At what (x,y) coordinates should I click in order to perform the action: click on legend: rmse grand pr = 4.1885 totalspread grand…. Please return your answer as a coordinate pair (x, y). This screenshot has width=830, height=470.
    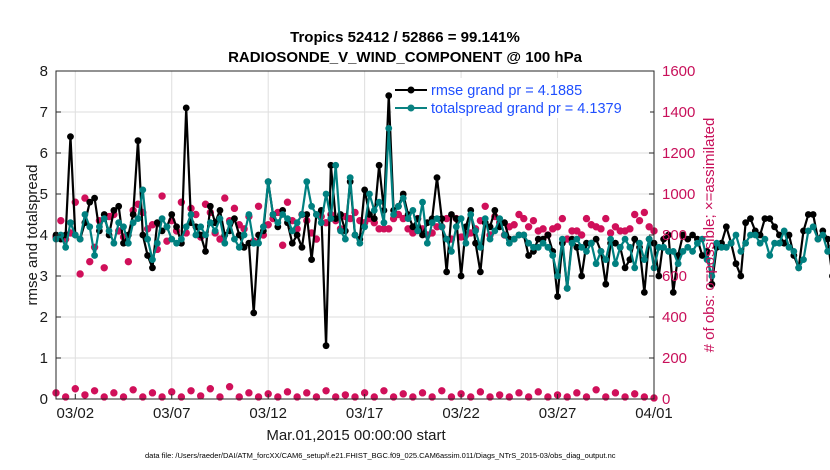
    Looking at the image, I should click on (521, 98).